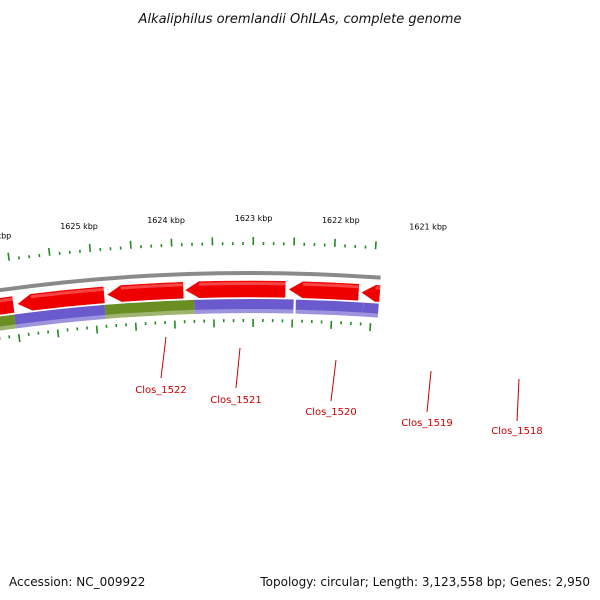 This screenshot has width=600, height=600. I want to click on forward-gene-track, so click(190, 297).